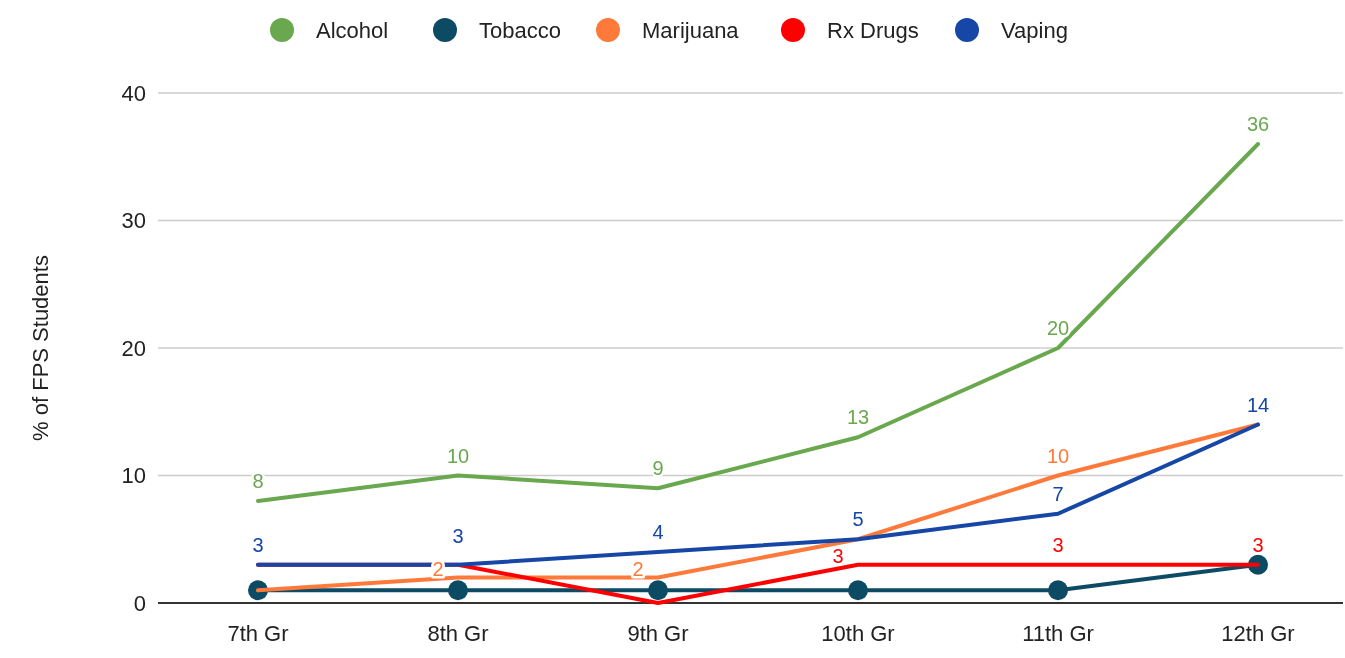  I want to click on y-tick-label: 40, so click(133, 93).